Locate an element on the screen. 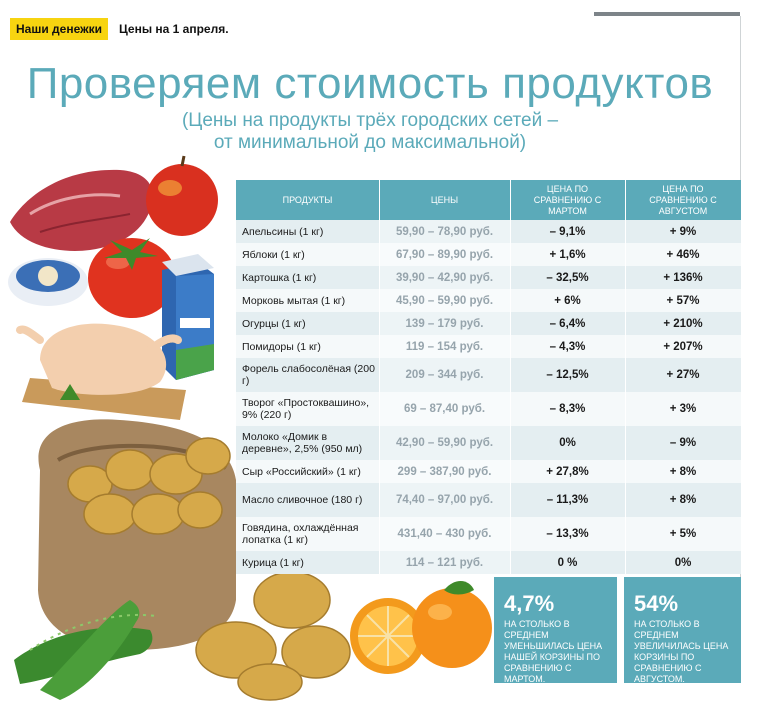 The height and width of the screenshot is (705, 761). table-row: Курица (1 кг) 114 – 121 руб. 0 % 0% is located at coordinates (488, 562).